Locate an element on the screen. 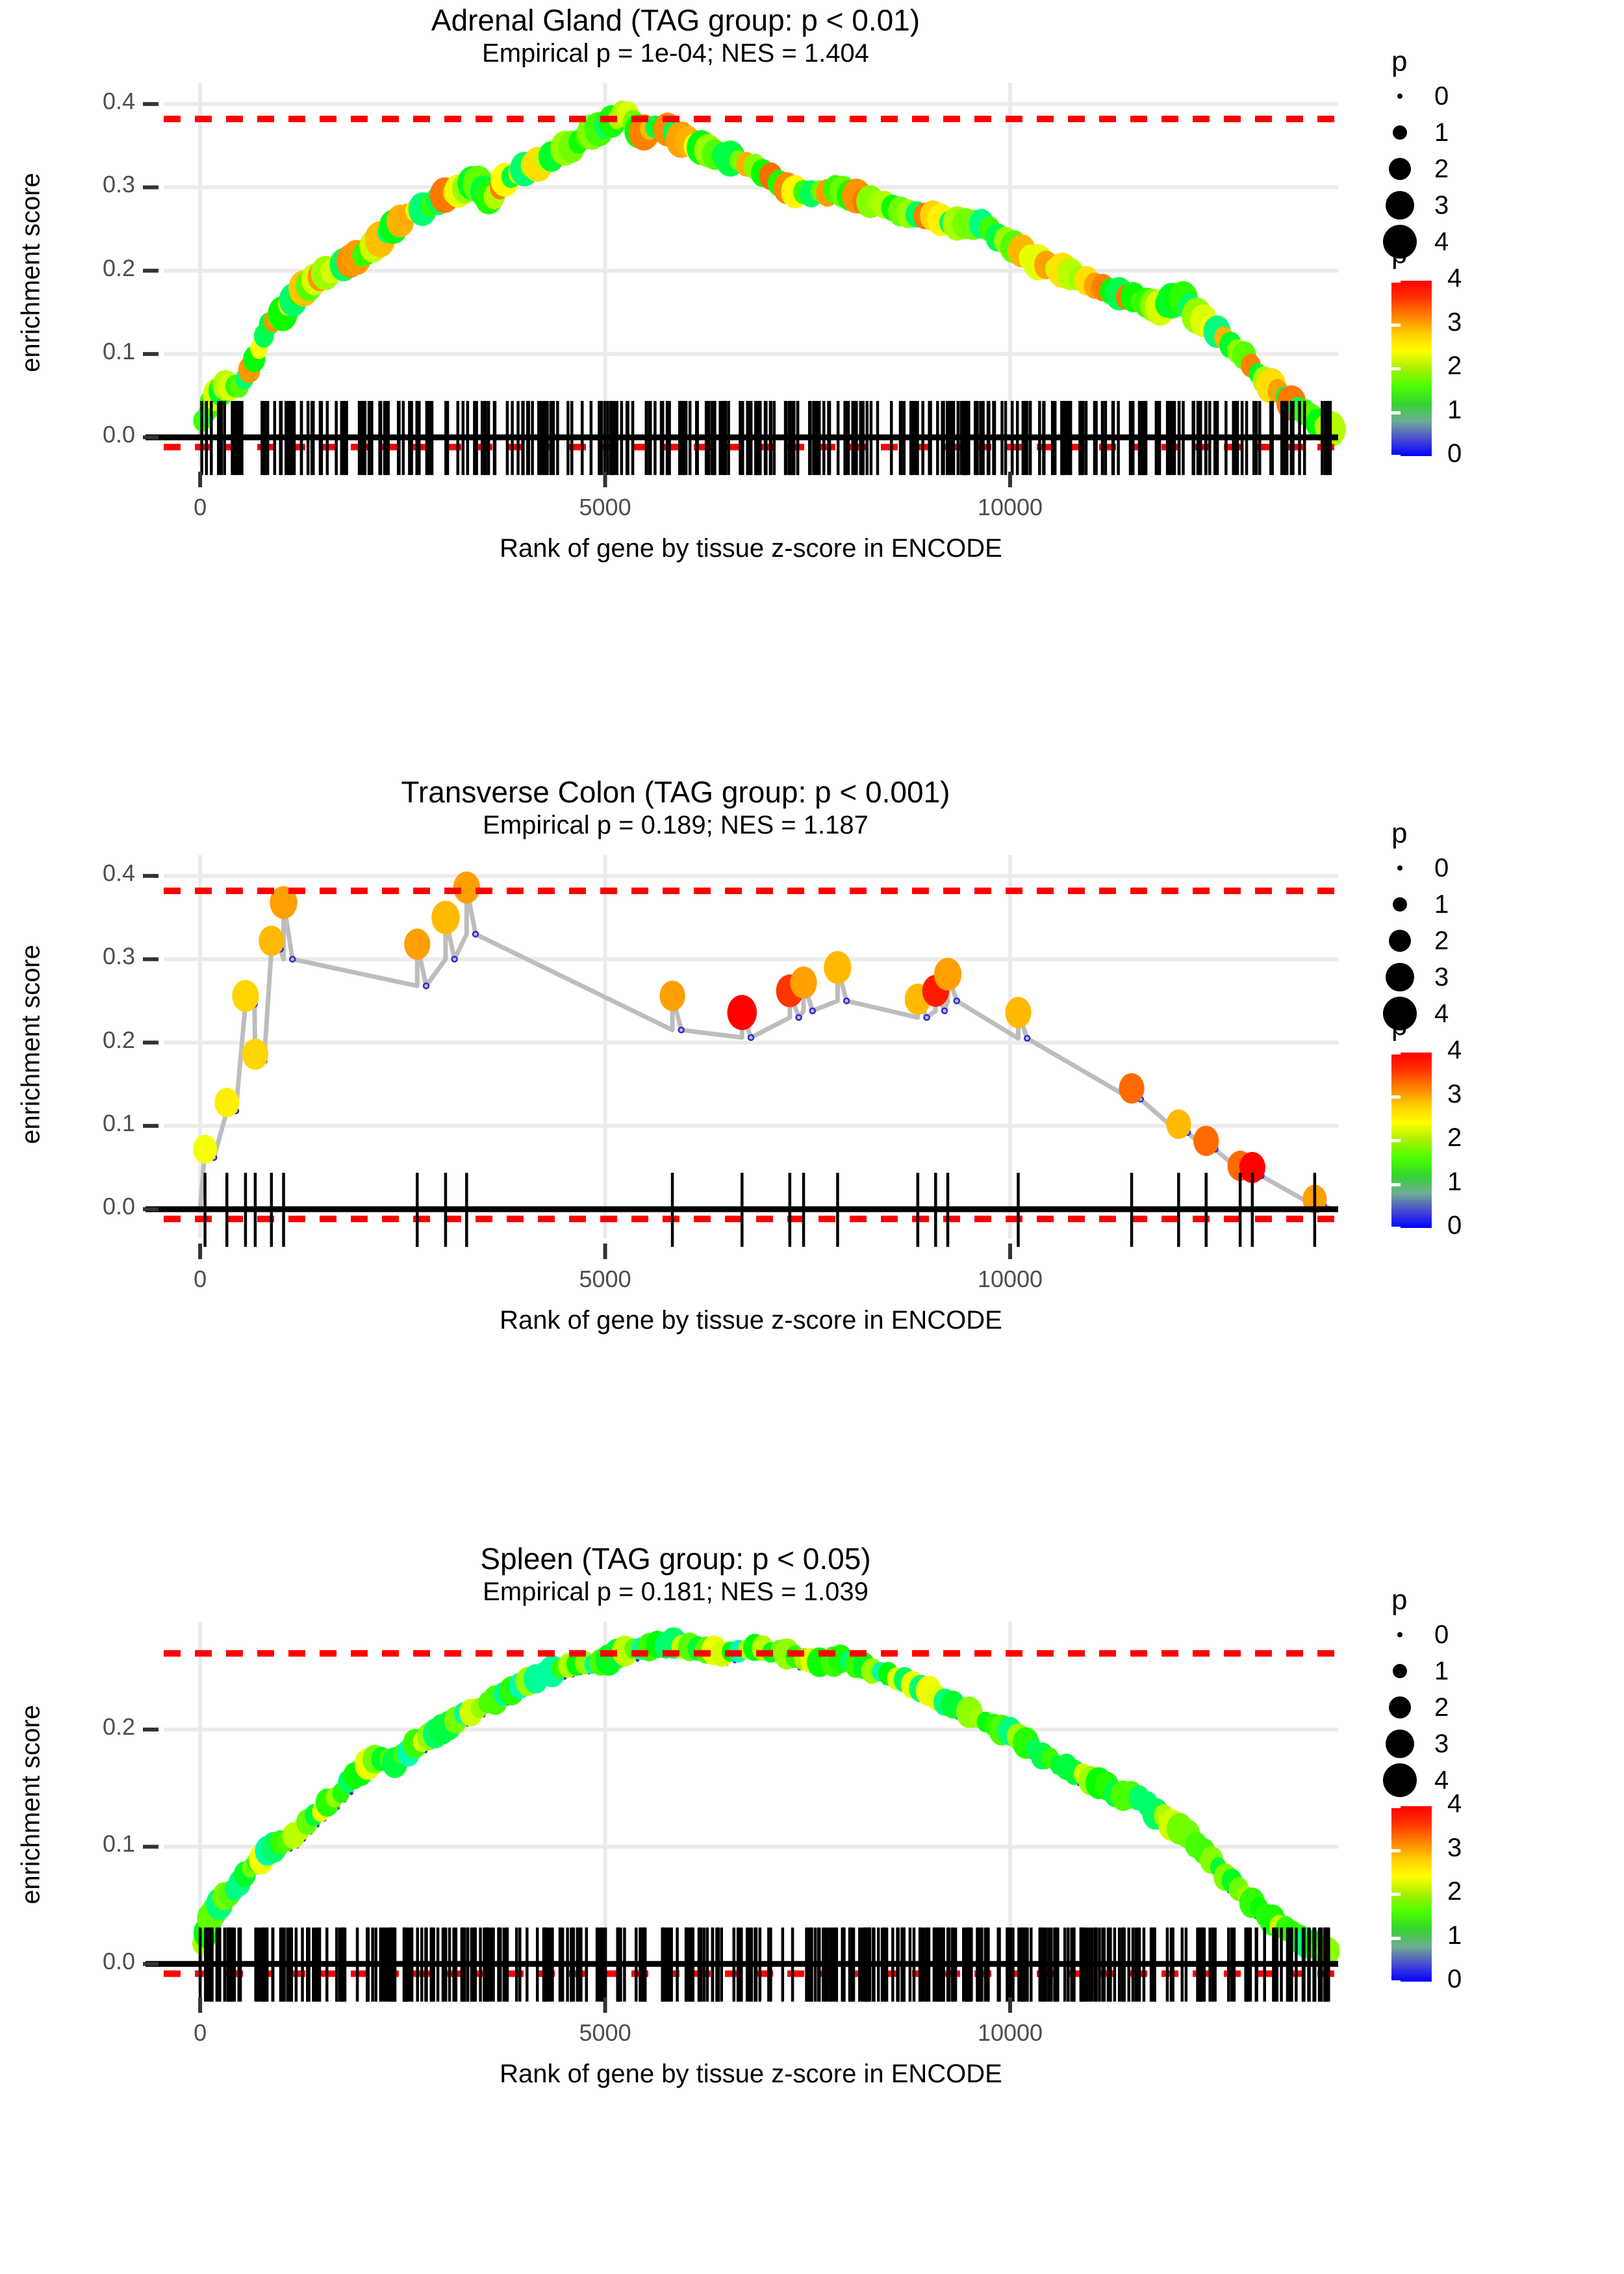 This screenshot has height=2274, width=1624. x-axis-label: Rank of gene by tissue z-score in ENCODE is located at coordinates (751, 2074).